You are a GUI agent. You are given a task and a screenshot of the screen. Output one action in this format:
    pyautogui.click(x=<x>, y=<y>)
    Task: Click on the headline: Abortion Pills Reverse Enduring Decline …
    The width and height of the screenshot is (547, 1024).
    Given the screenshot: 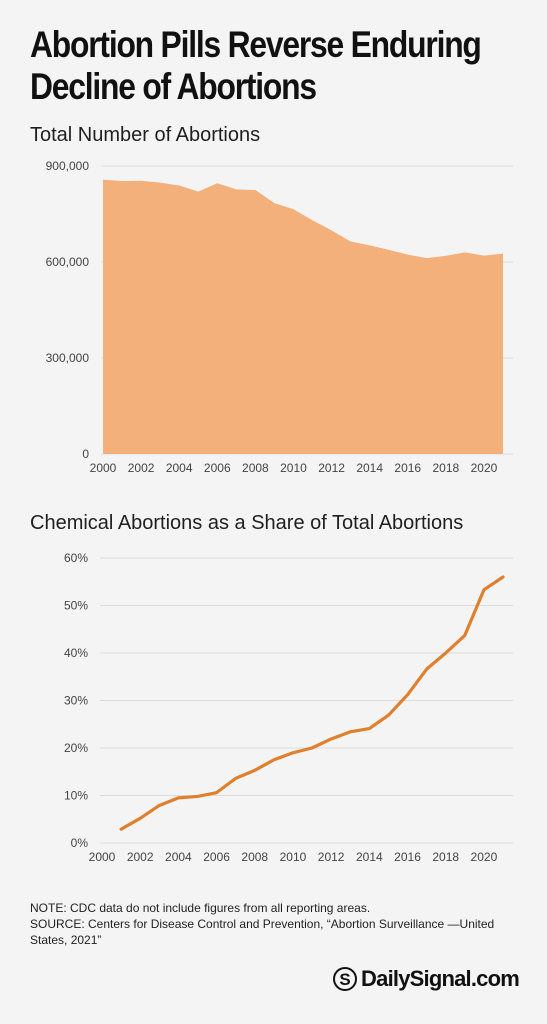 What is the action you would take?
    pyautogui.click(x=256, y=66)
    